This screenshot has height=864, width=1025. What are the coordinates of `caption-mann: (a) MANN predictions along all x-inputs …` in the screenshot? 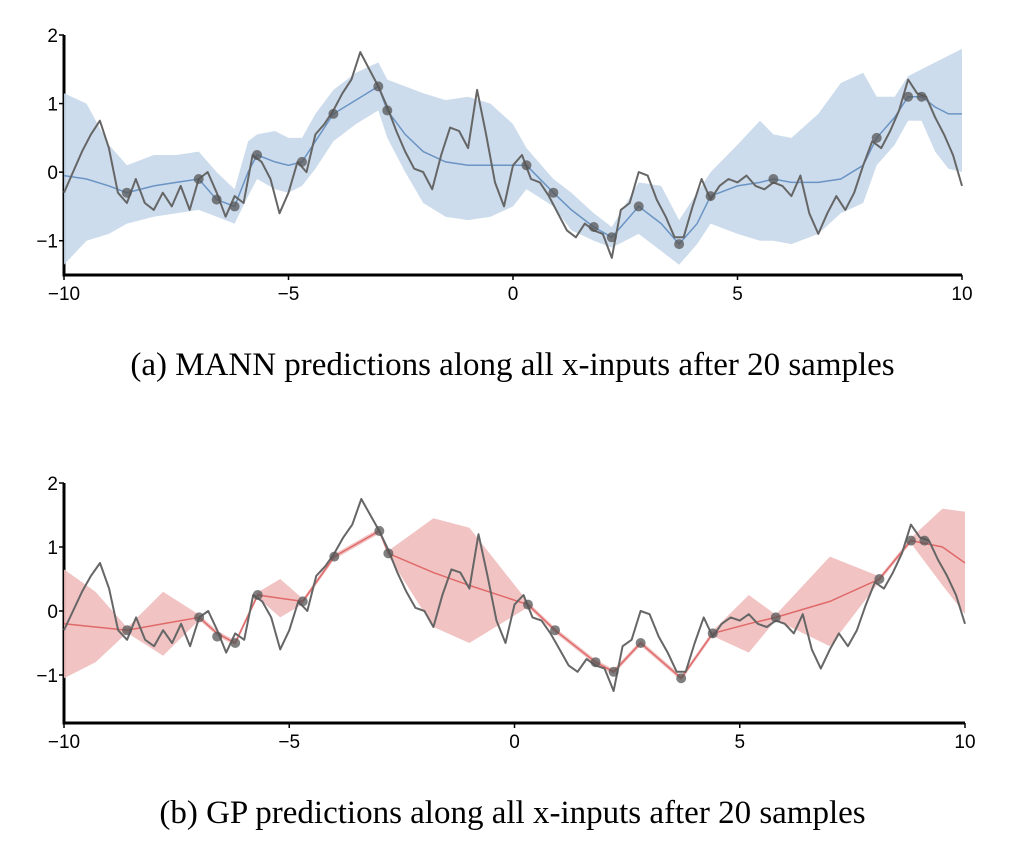 It's located at (512, 365).